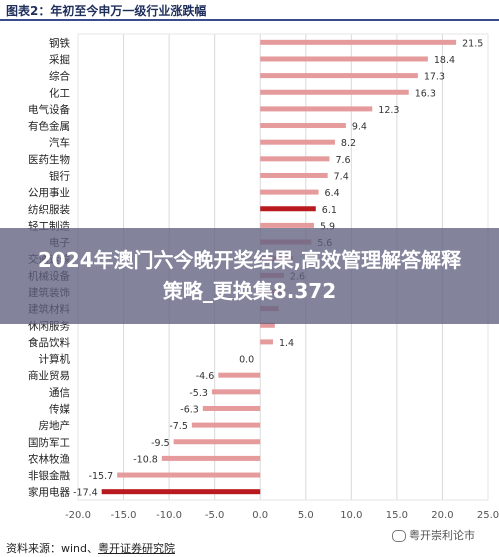 The width and height of the screenshot is (499, 557). What do you see at coordinates (189, 409) in the screenshot?
I see `data-label: -6.3` at bounding box center [189, 409].